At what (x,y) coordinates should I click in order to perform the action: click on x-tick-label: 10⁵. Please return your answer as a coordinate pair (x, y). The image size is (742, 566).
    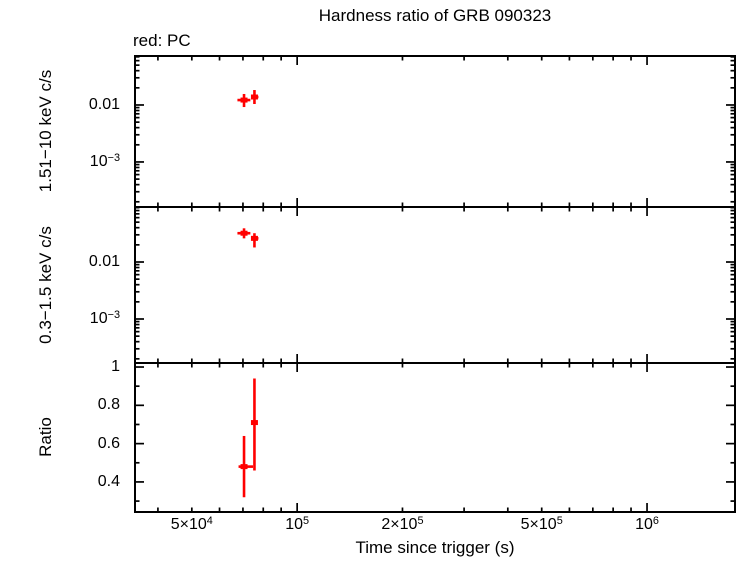
    Looking at the image, I should click on (297, 523).